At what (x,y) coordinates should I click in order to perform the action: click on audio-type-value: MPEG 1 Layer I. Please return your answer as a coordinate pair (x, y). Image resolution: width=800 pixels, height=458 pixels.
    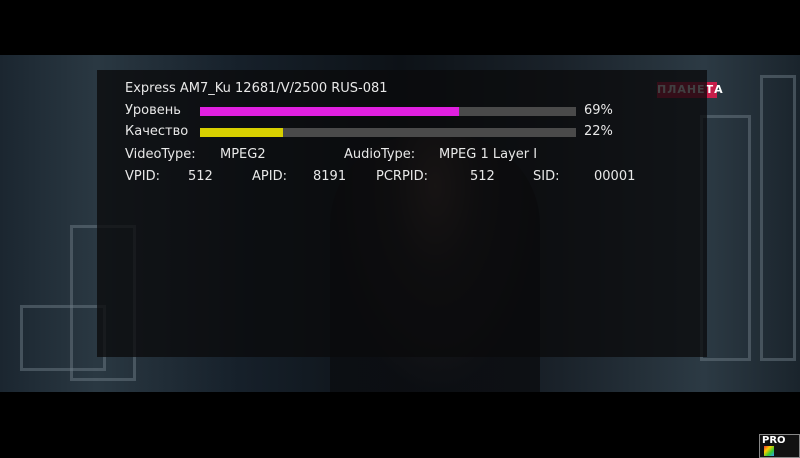
    Looking at the image, I should click on (488, 154).